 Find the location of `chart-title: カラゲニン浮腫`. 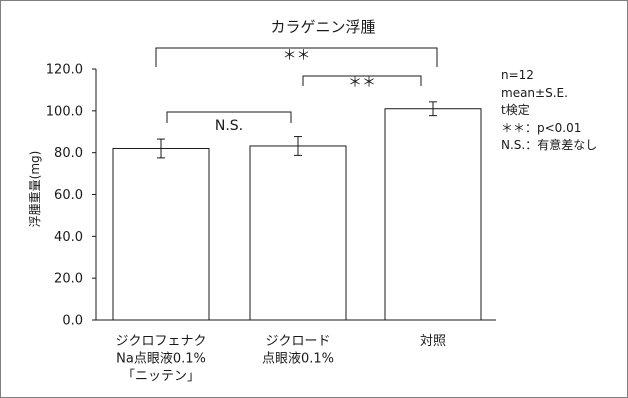

chart-title: カラゲニン浮腫 is located at coordinates (322, 27).